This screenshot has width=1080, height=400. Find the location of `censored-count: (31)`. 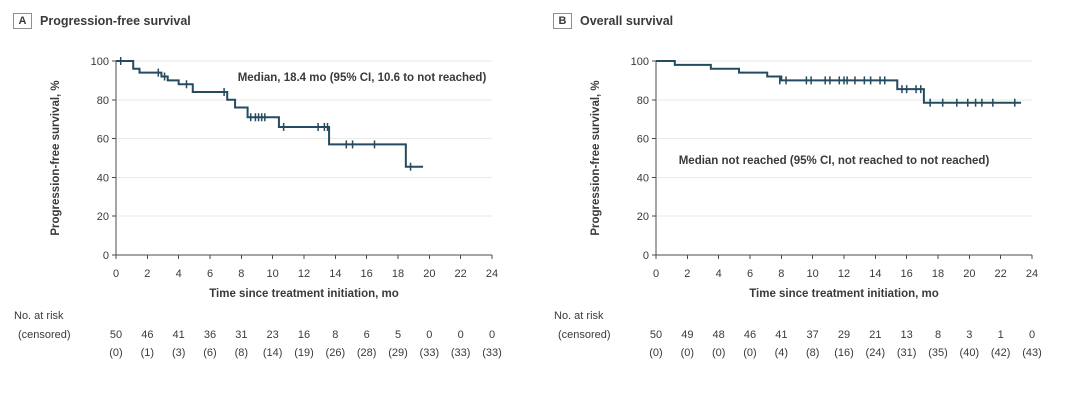

censored-count: (31) is located at coordinates (907, 353).